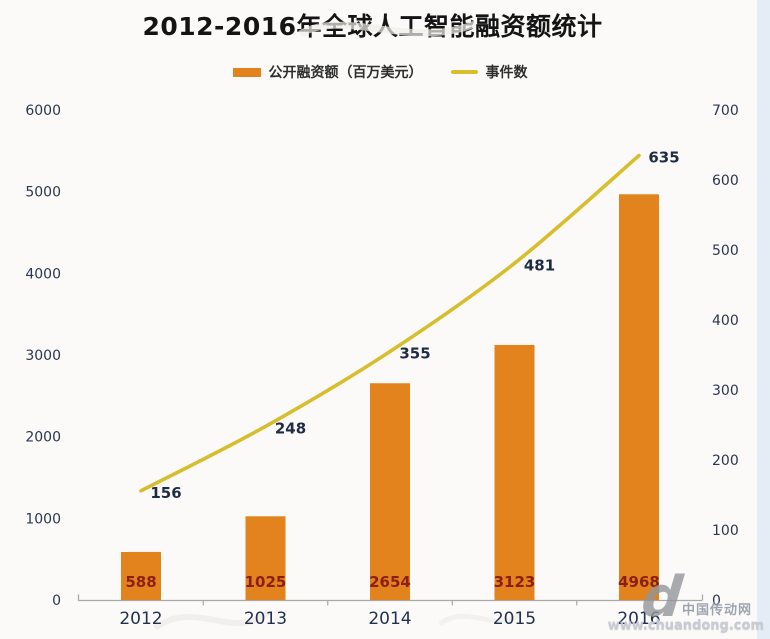  What do you see at coordinates (506, 73) in the screenshot?
I see `legend-label-events: 事件数` at bounding box center [506, 73].